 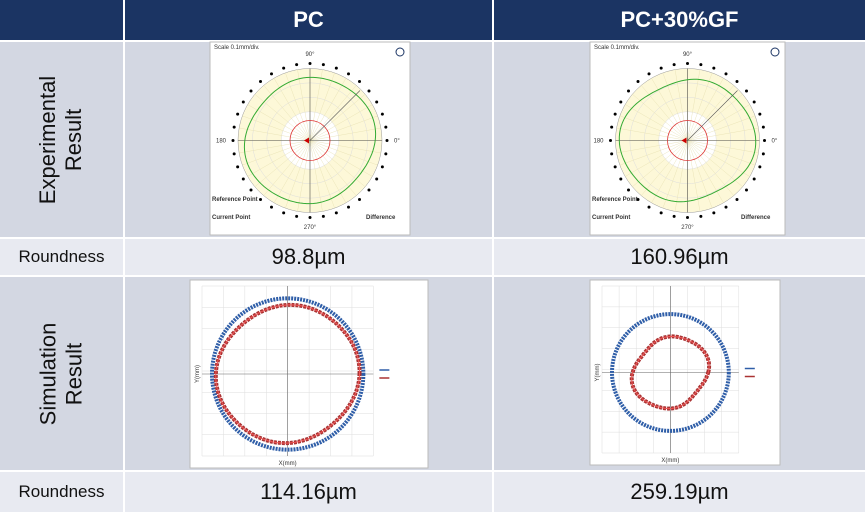 What do you see at coordinates (679, 492) in the screenshot?
I see `value: 259.19µm` at bounding box center [679, 492].